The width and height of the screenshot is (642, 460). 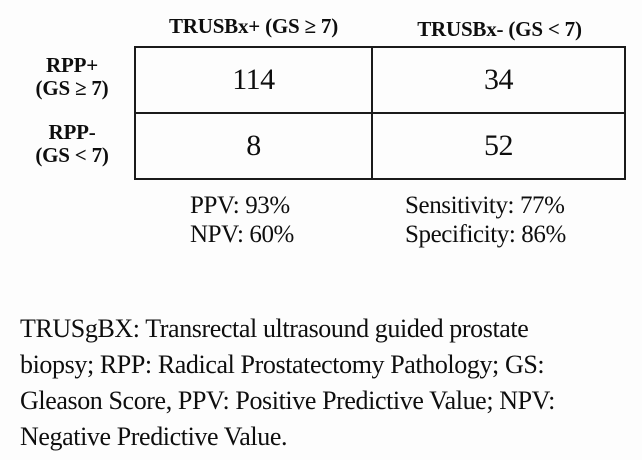 What do you see at coordinates (240, 205) in the screenshot?
I see `ppv-stat: PPV: 93%` at bounding box center [240, 205].